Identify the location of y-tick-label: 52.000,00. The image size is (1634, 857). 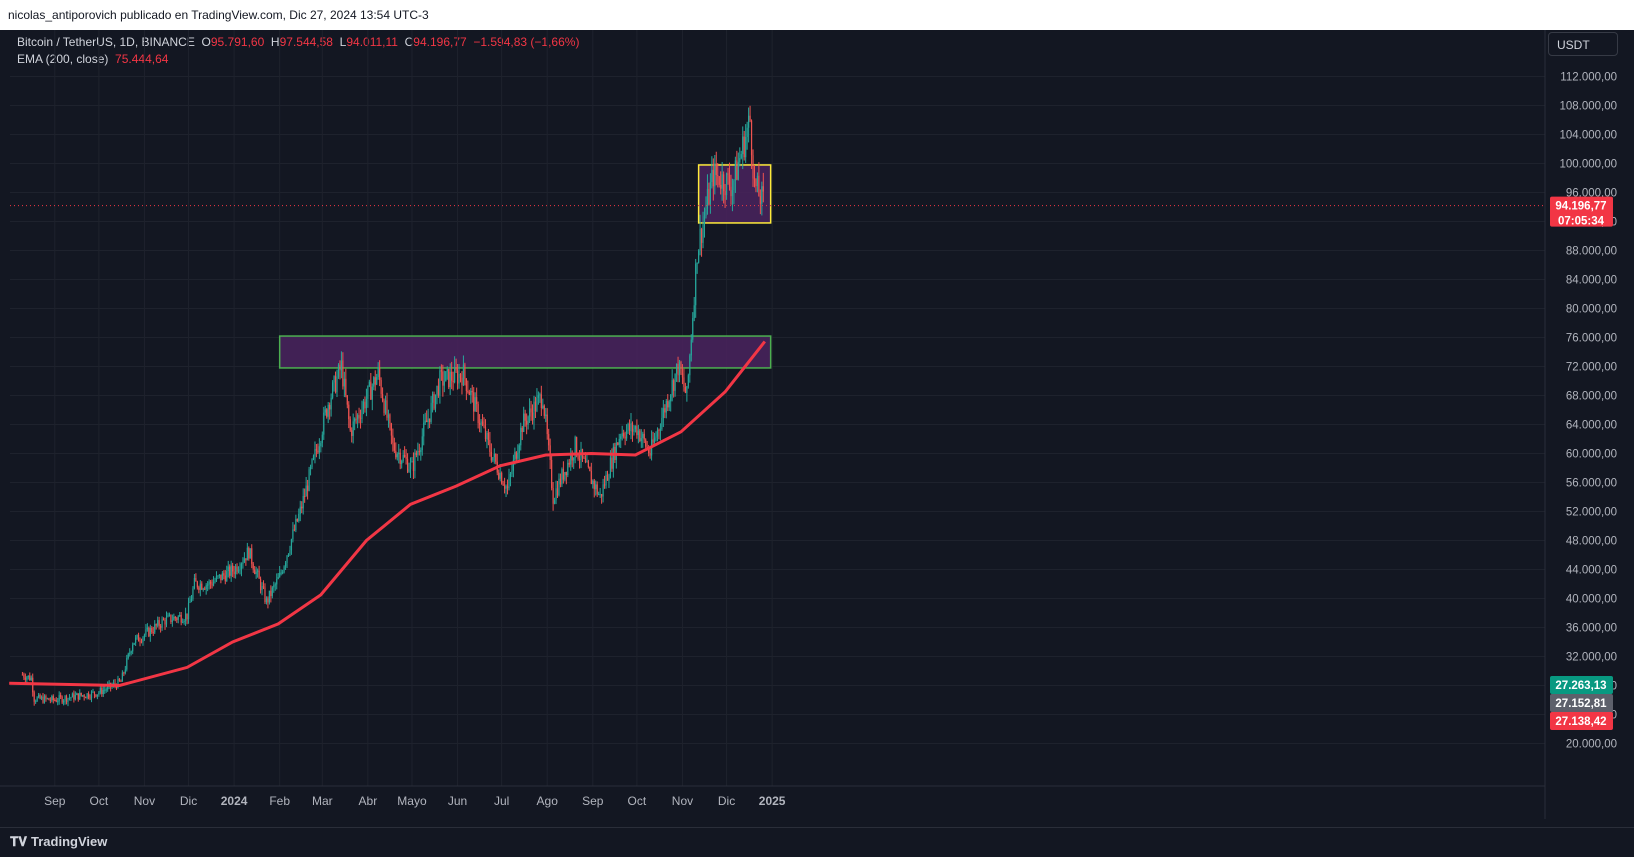
(1591, 513).